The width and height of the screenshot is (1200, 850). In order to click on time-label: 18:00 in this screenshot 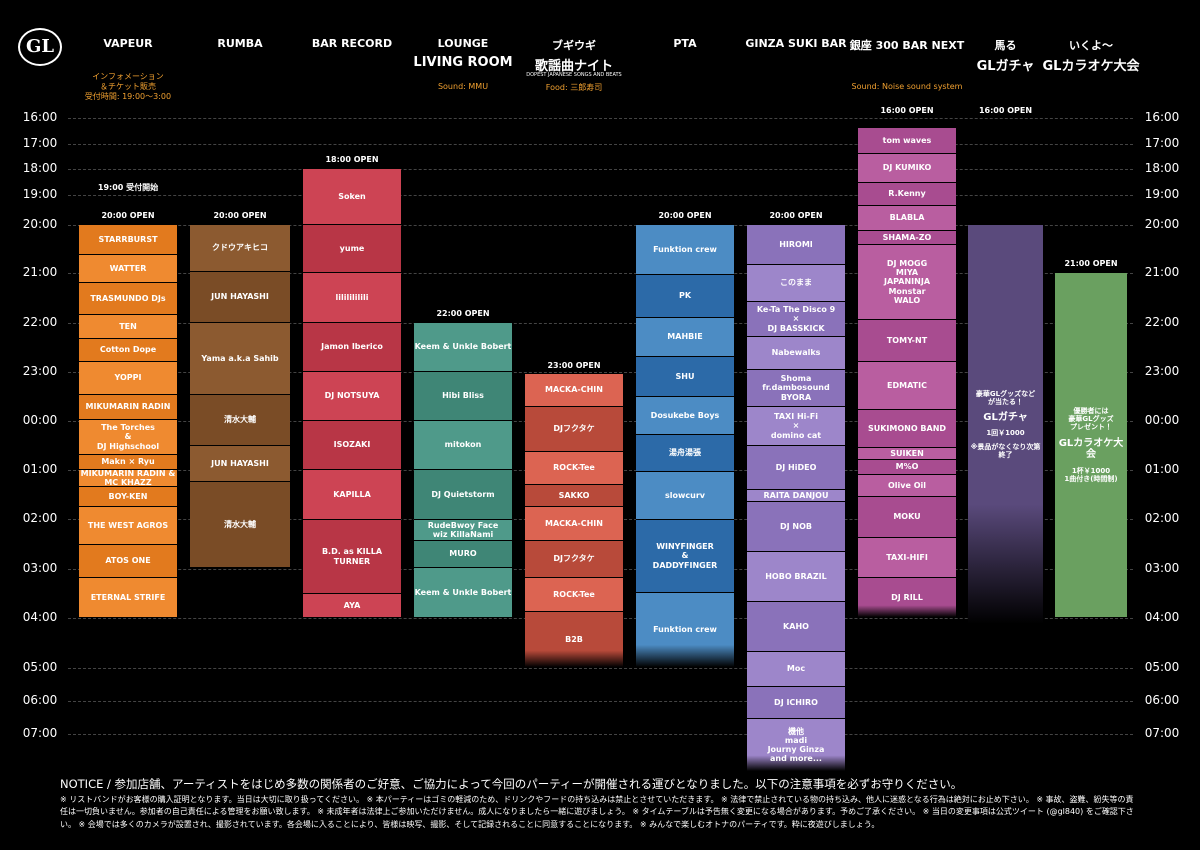, I will do `click(1162, 168)`.